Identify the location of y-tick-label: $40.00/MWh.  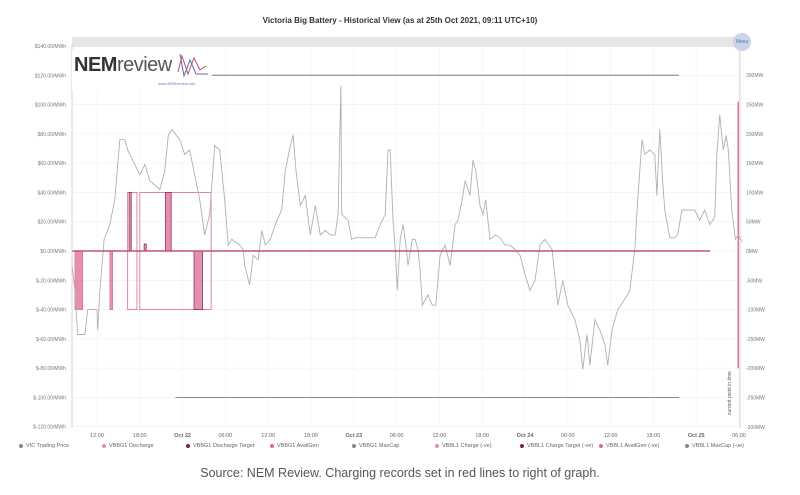
(52, 193).